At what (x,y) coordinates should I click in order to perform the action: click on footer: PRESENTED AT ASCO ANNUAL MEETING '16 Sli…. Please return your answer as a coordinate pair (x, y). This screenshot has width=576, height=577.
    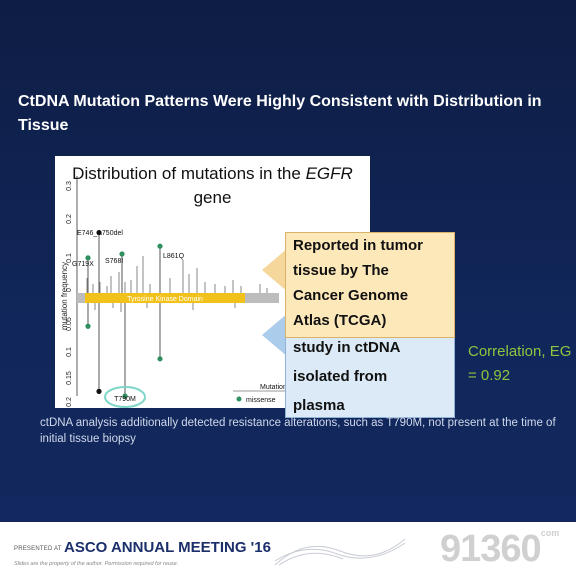
    Looking at the image, I should click on (288, 549).